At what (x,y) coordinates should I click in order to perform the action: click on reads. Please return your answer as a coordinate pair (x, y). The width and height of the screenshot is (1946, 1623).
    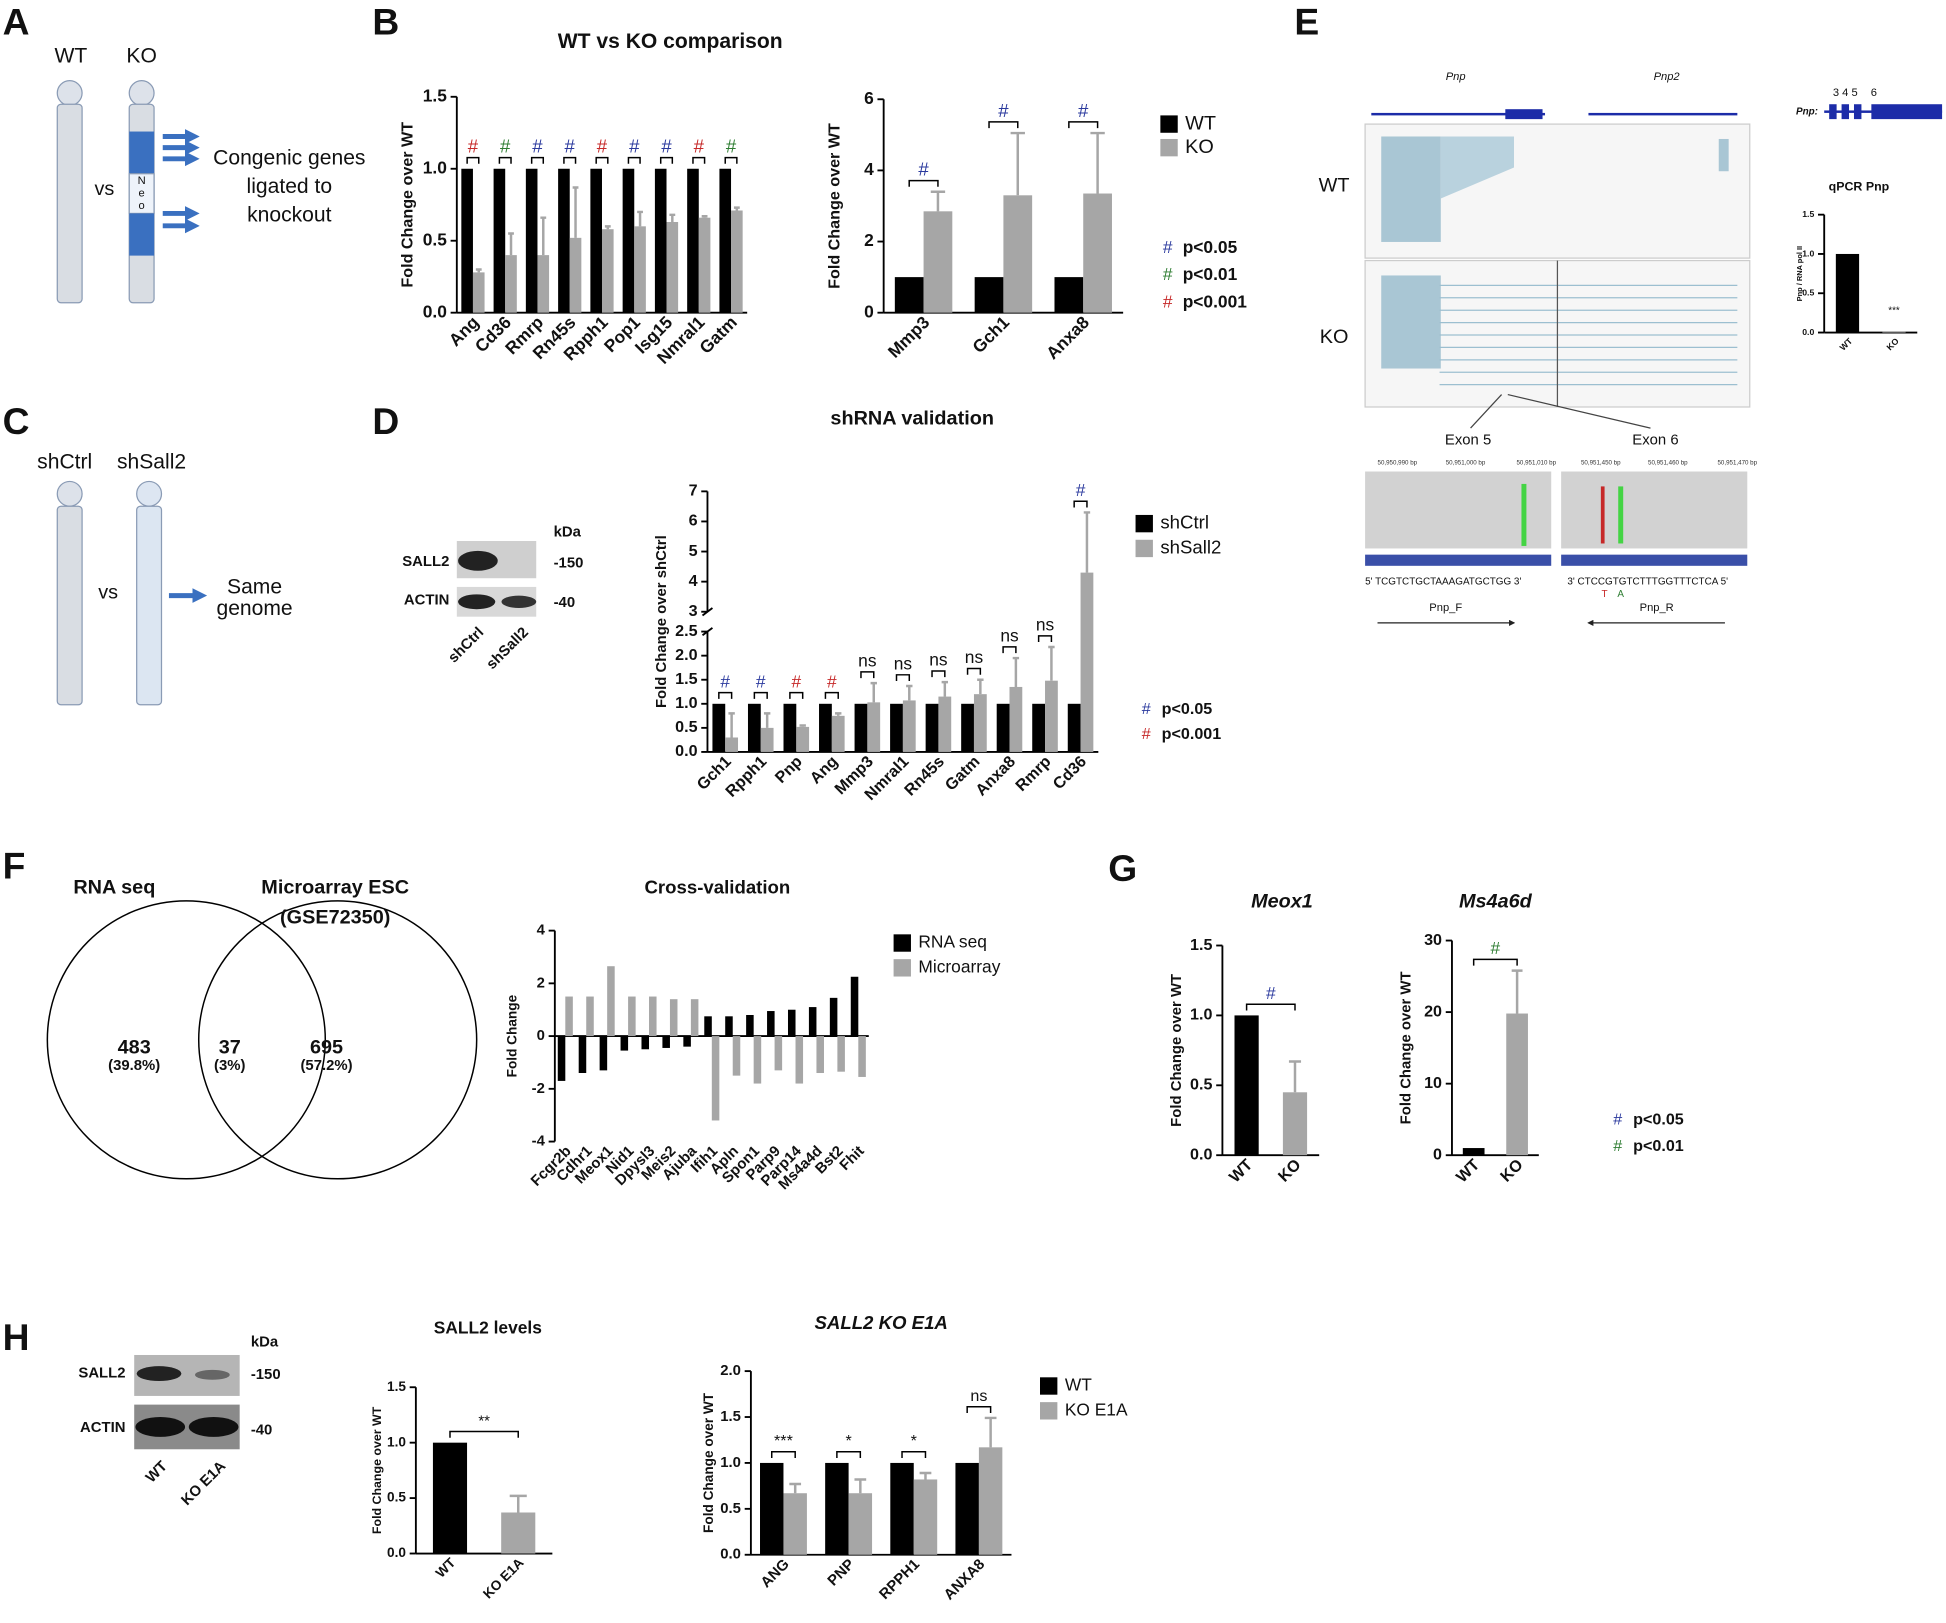
    Looking at the image, I should click on (1458, 510).